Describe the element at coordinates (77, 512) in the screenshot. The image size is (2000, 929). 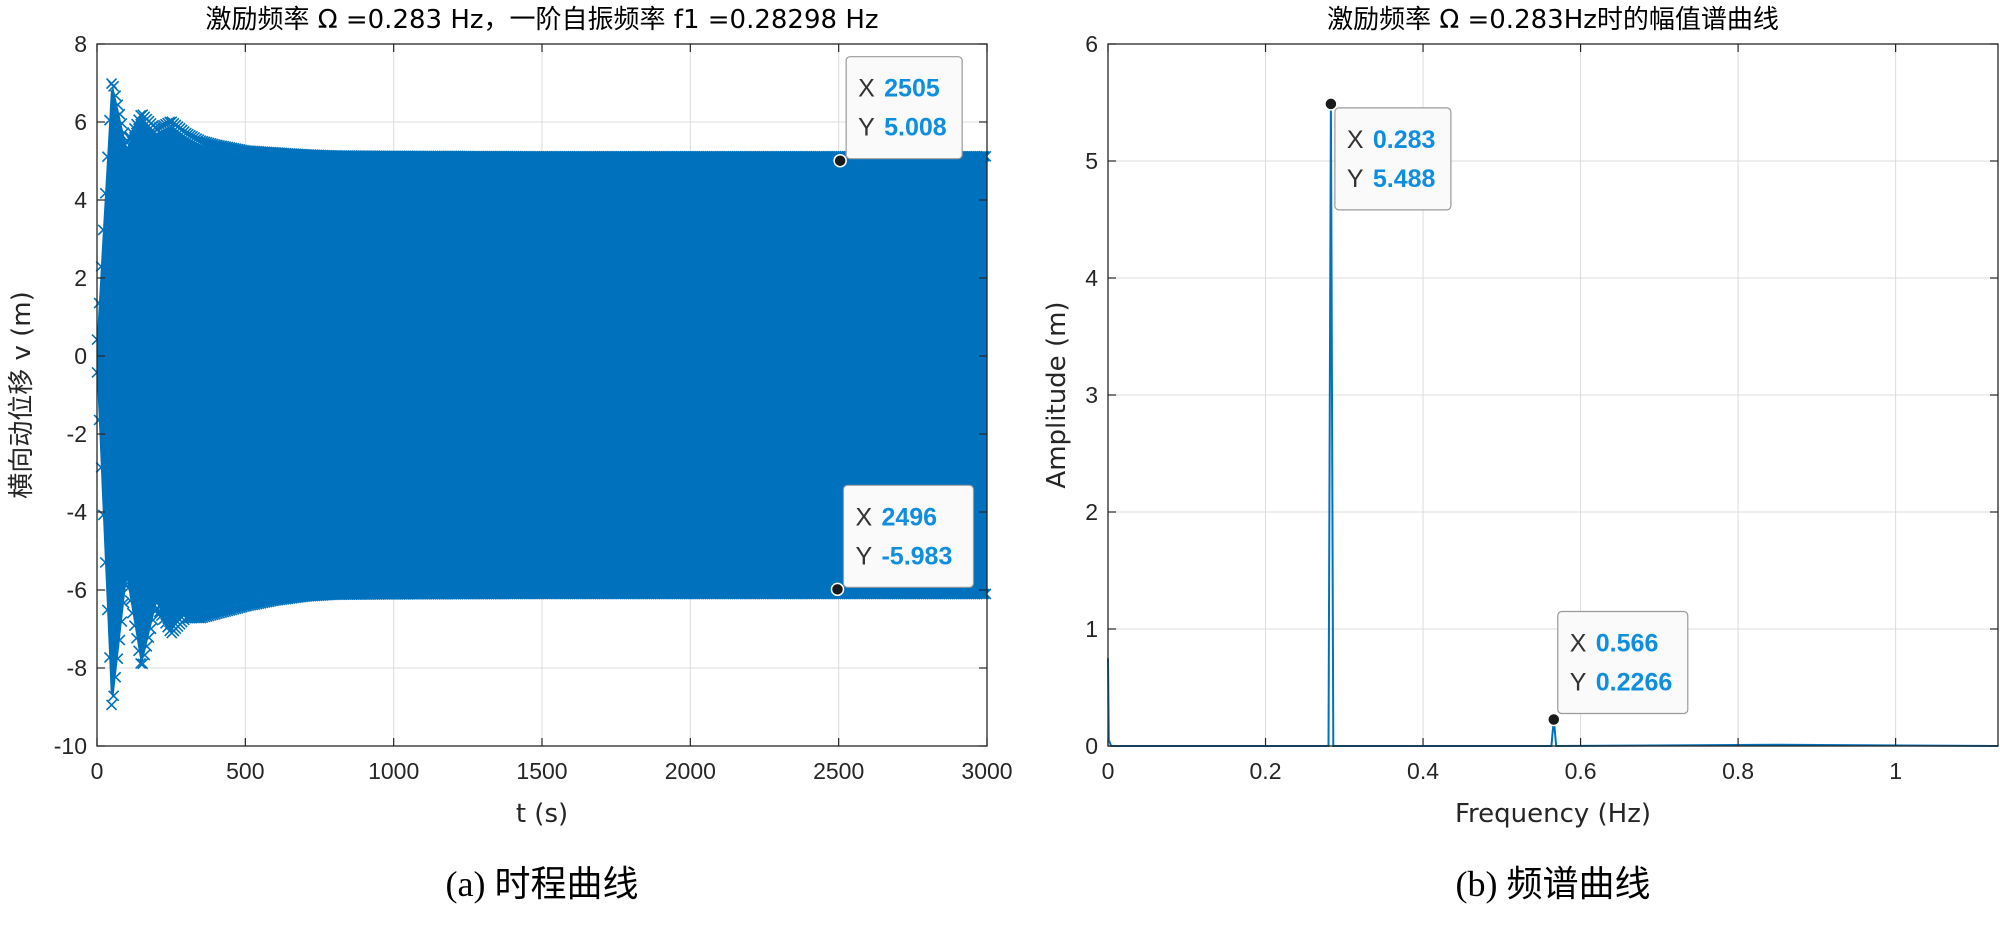
I see `y-tick-label: -4` at that location.